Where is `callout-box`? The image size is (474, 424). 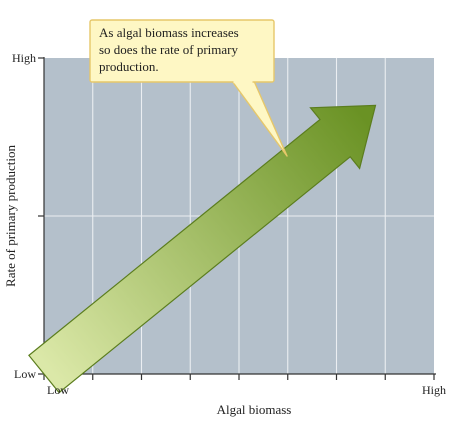 callout-box is located at coordinates (182, 51).